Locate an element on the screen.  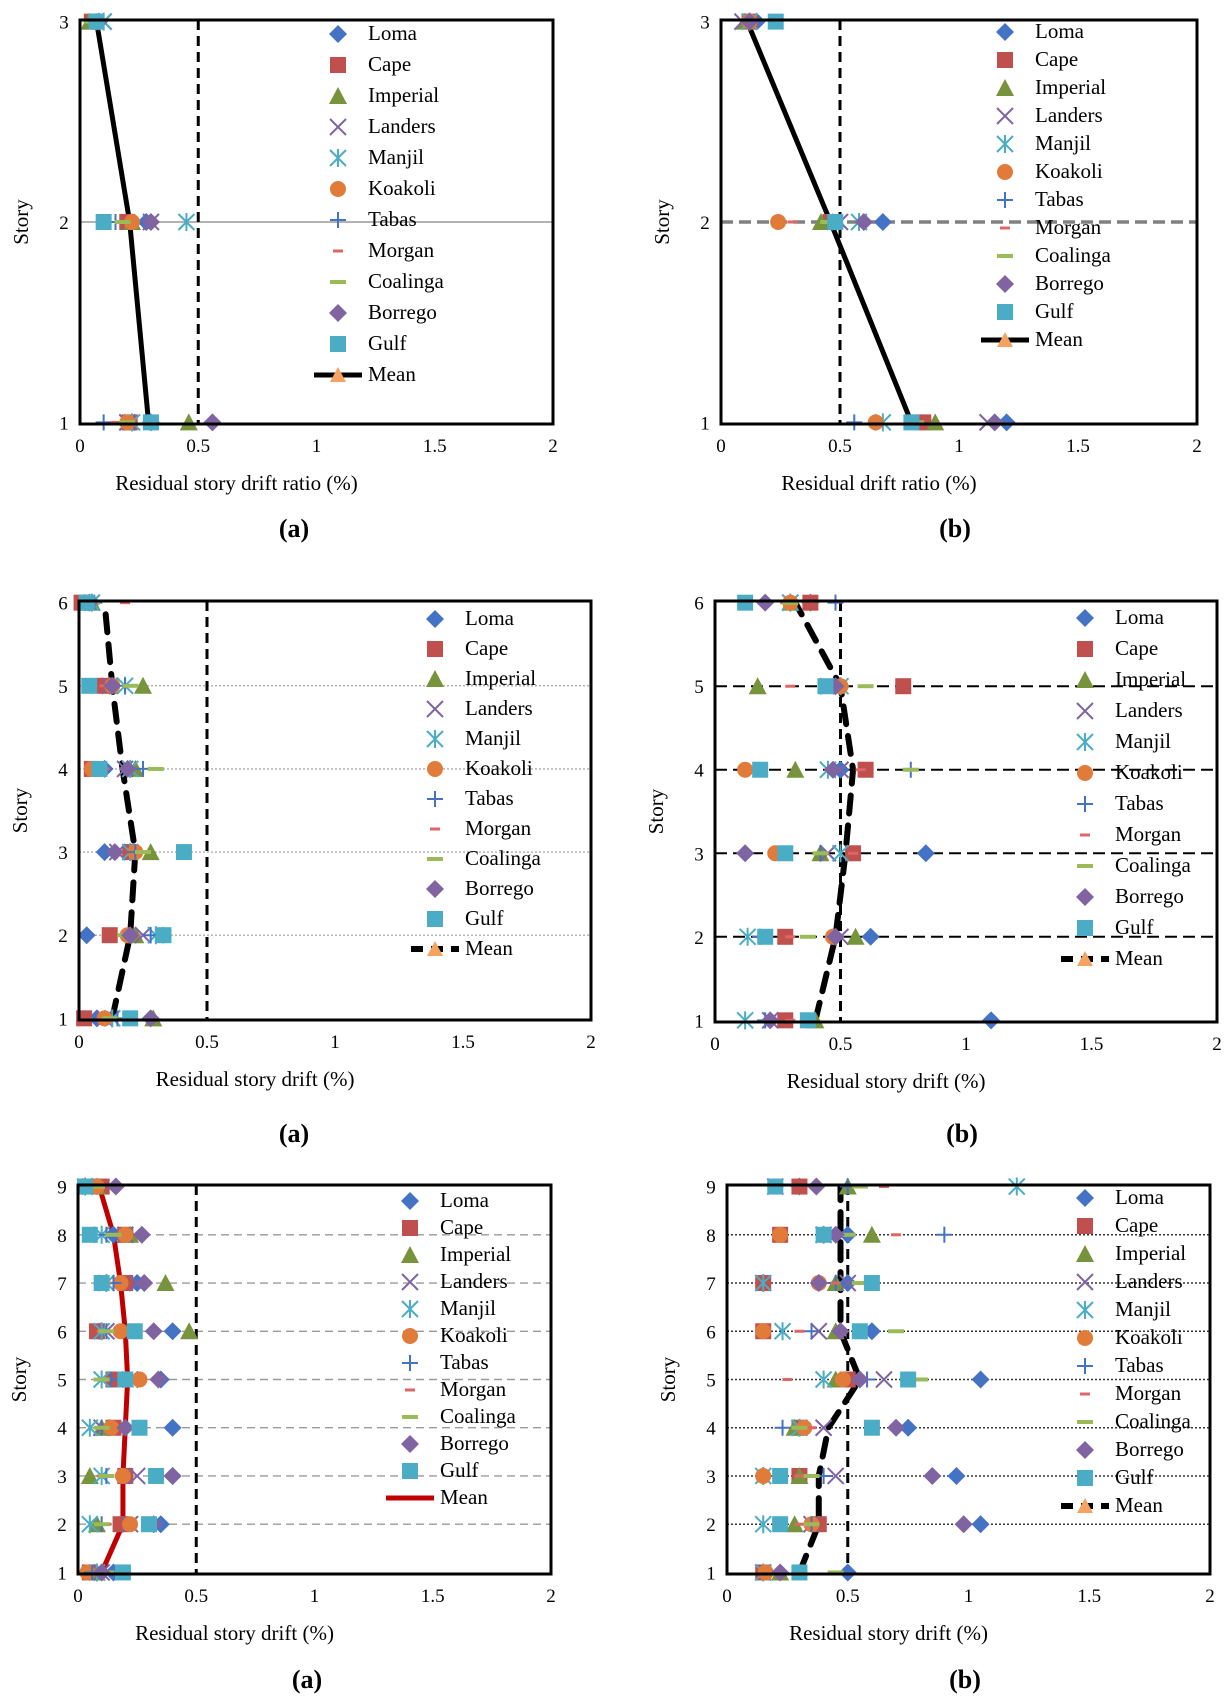
legend-label: Gulf is located at coordinates (484, 918).